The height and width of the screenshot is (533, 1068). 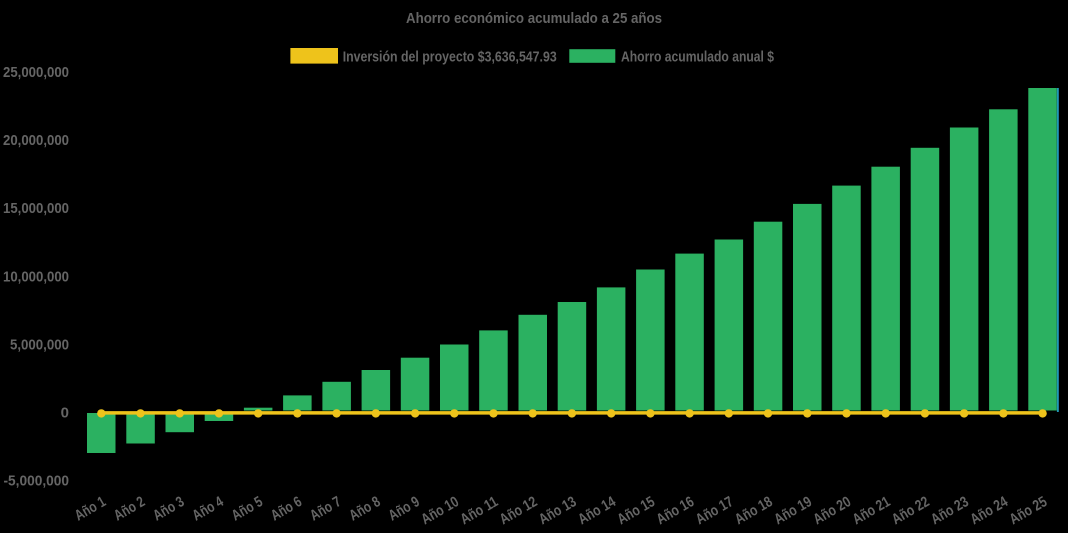 What do you see at coordinates (36, 276) in the screenshot?
I see `svg-text: 10,000,000` at bounding box center [36, 276].